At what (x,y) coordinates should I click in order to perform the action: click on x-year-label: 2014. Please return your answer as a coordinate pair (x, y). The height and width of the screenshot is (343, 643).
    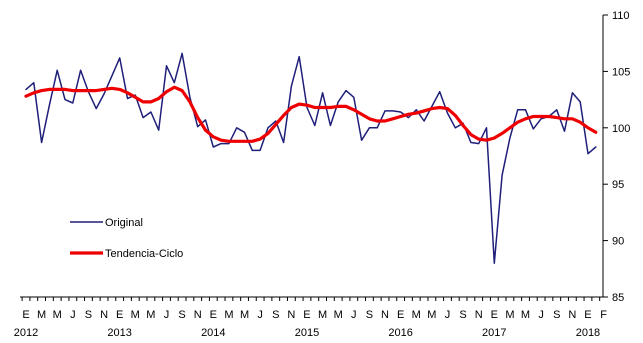
    Looking at the image, I should click on (213, 333).